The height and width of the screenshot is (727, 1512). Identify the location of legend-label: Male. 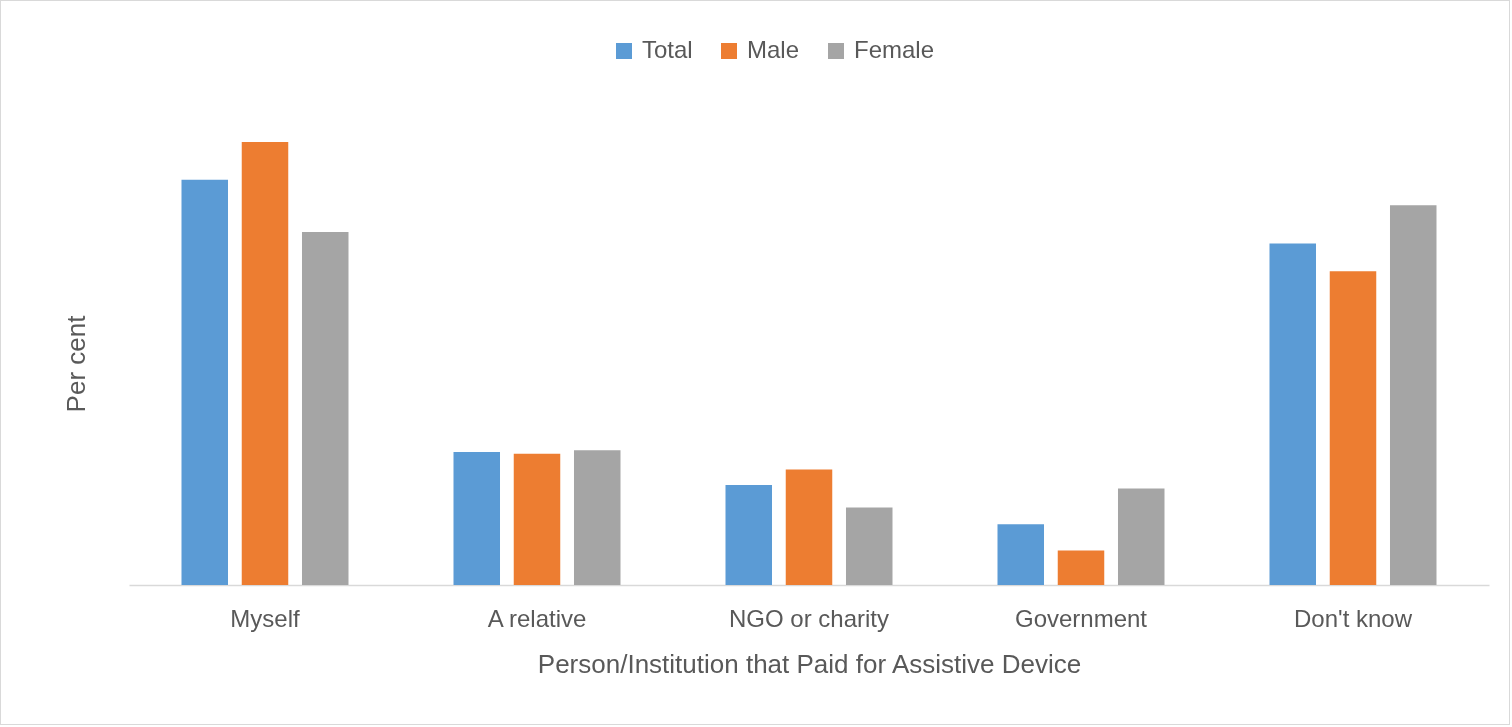
(773, 49).